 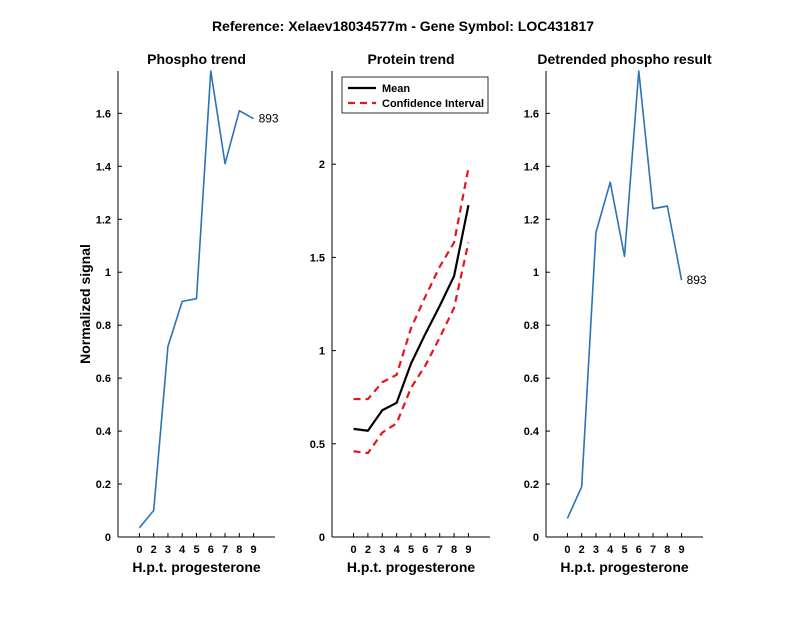 I want to click on panel-1-series-1-line, so click(x=196, y=299).